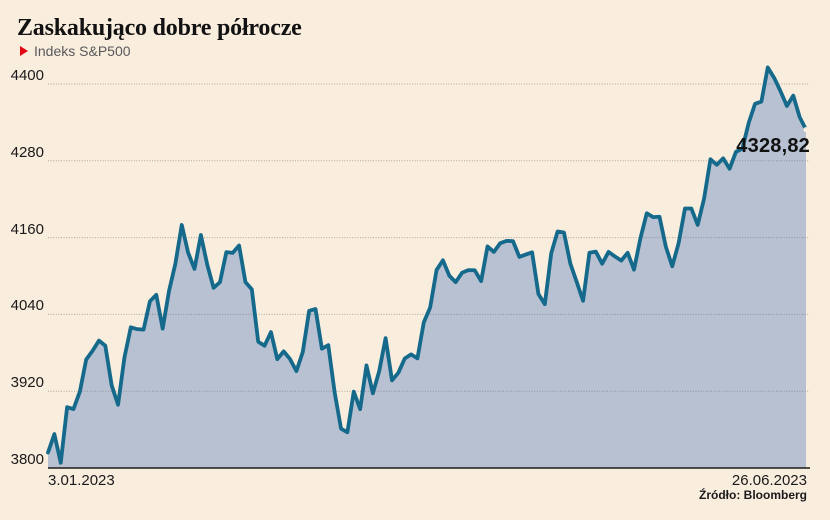  I want to click on y-axis-tick-label: 4400, so click(27, 75).